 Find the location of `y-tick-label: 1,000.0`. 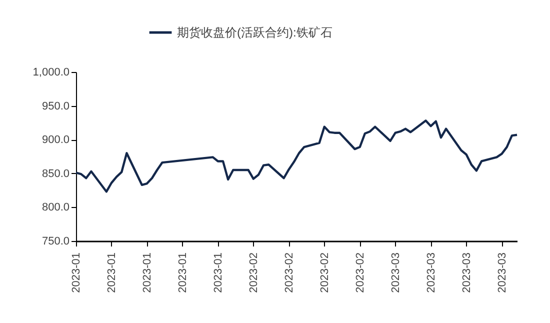

y-tick-label: 1,000.0 is located at coordinates (51, 72).